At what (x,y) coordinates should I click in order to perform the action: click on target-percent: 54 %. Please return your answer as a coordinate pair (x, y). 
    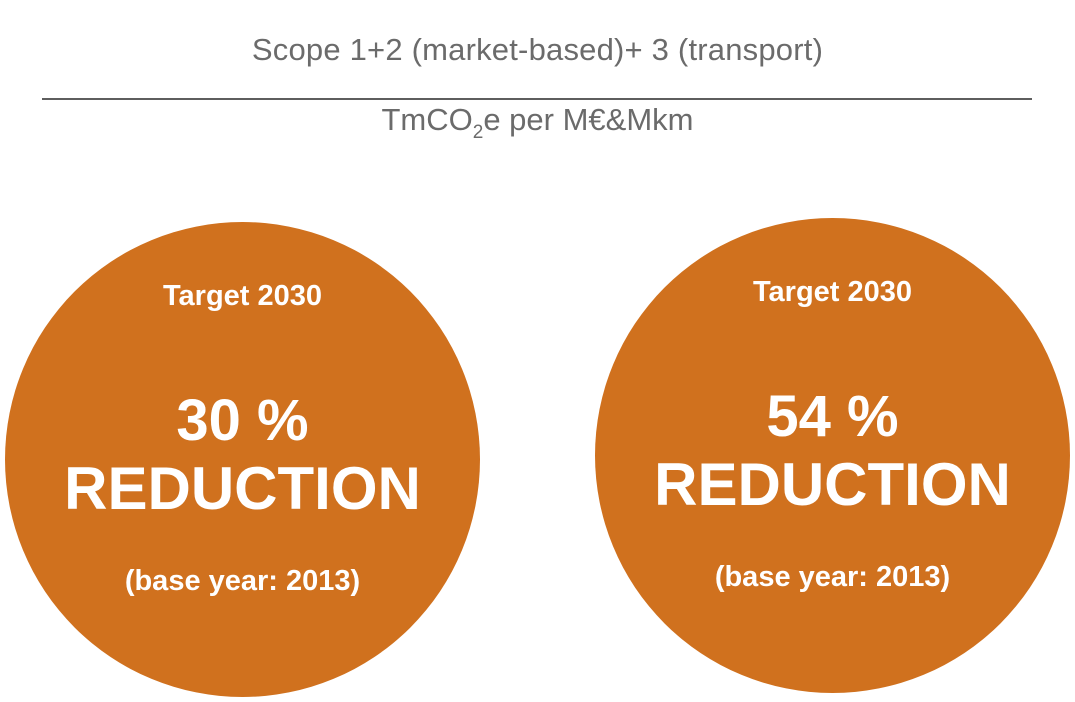
    Looking at the image, I should click on (832, 416).